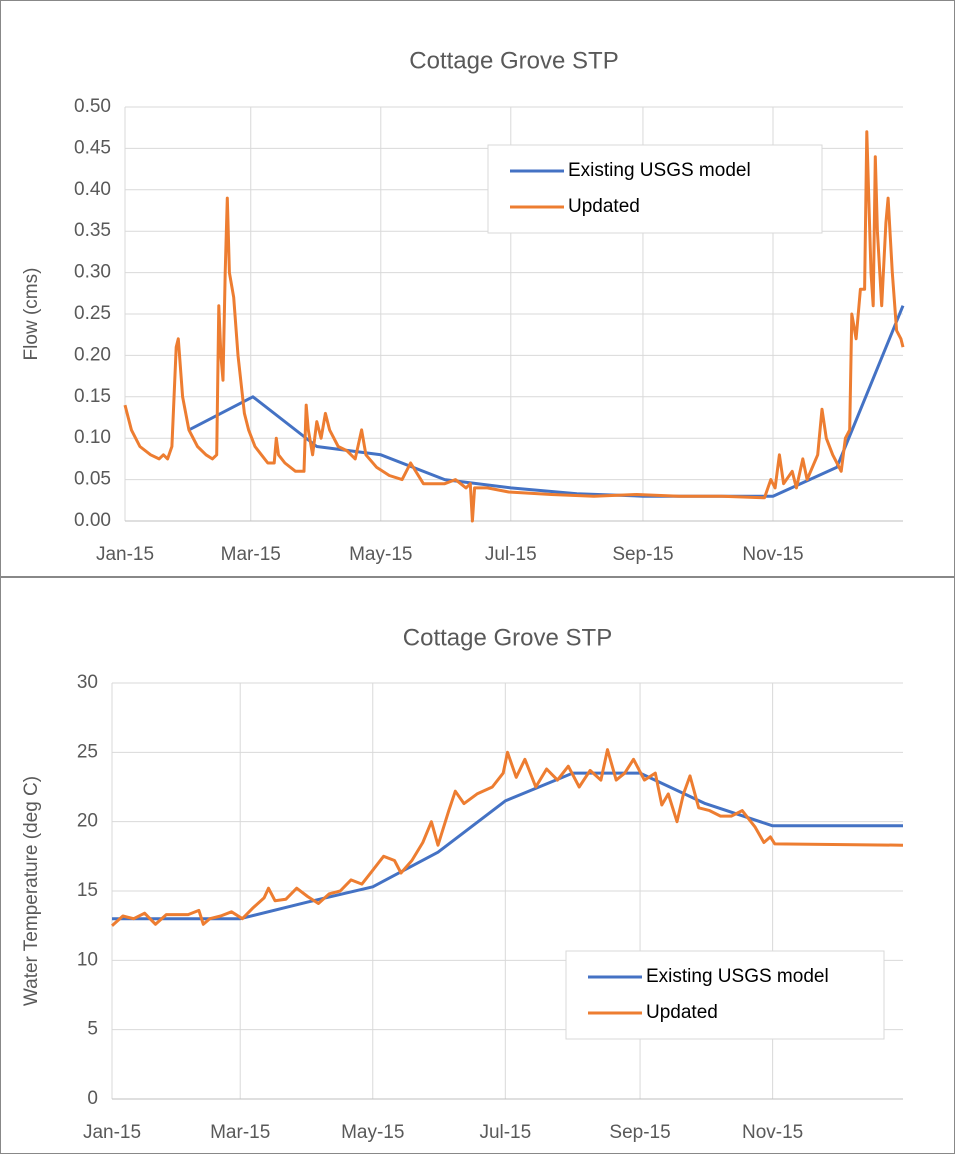  Describe the element at coordinates (92, 106) in the screenshot. I see `y-tick-label: 0.50` at that location.